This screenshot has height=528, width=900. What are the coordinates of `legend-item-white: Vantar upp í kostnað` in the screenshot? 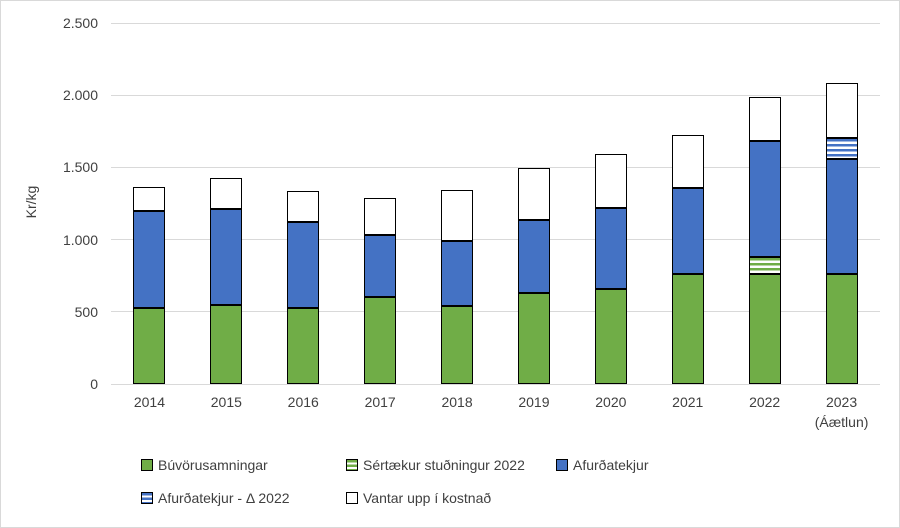 It's located at (418, 498).